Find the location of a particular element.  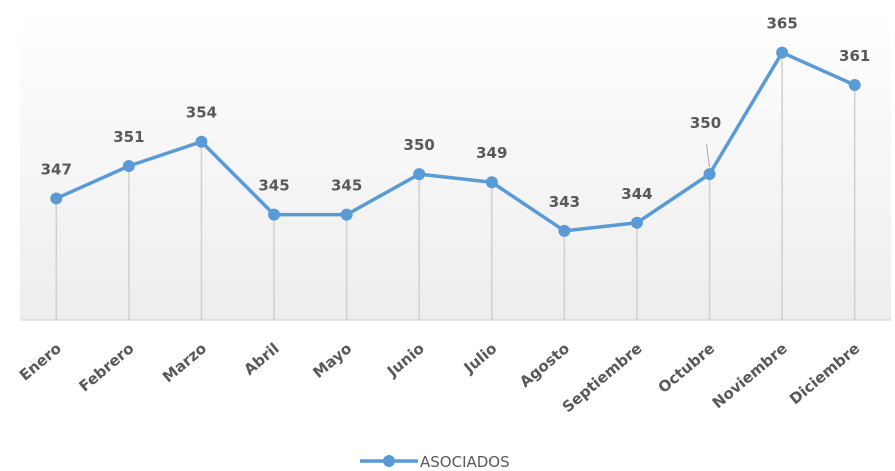

x-tick-label: Mayo is located at coordinates (332, 360).